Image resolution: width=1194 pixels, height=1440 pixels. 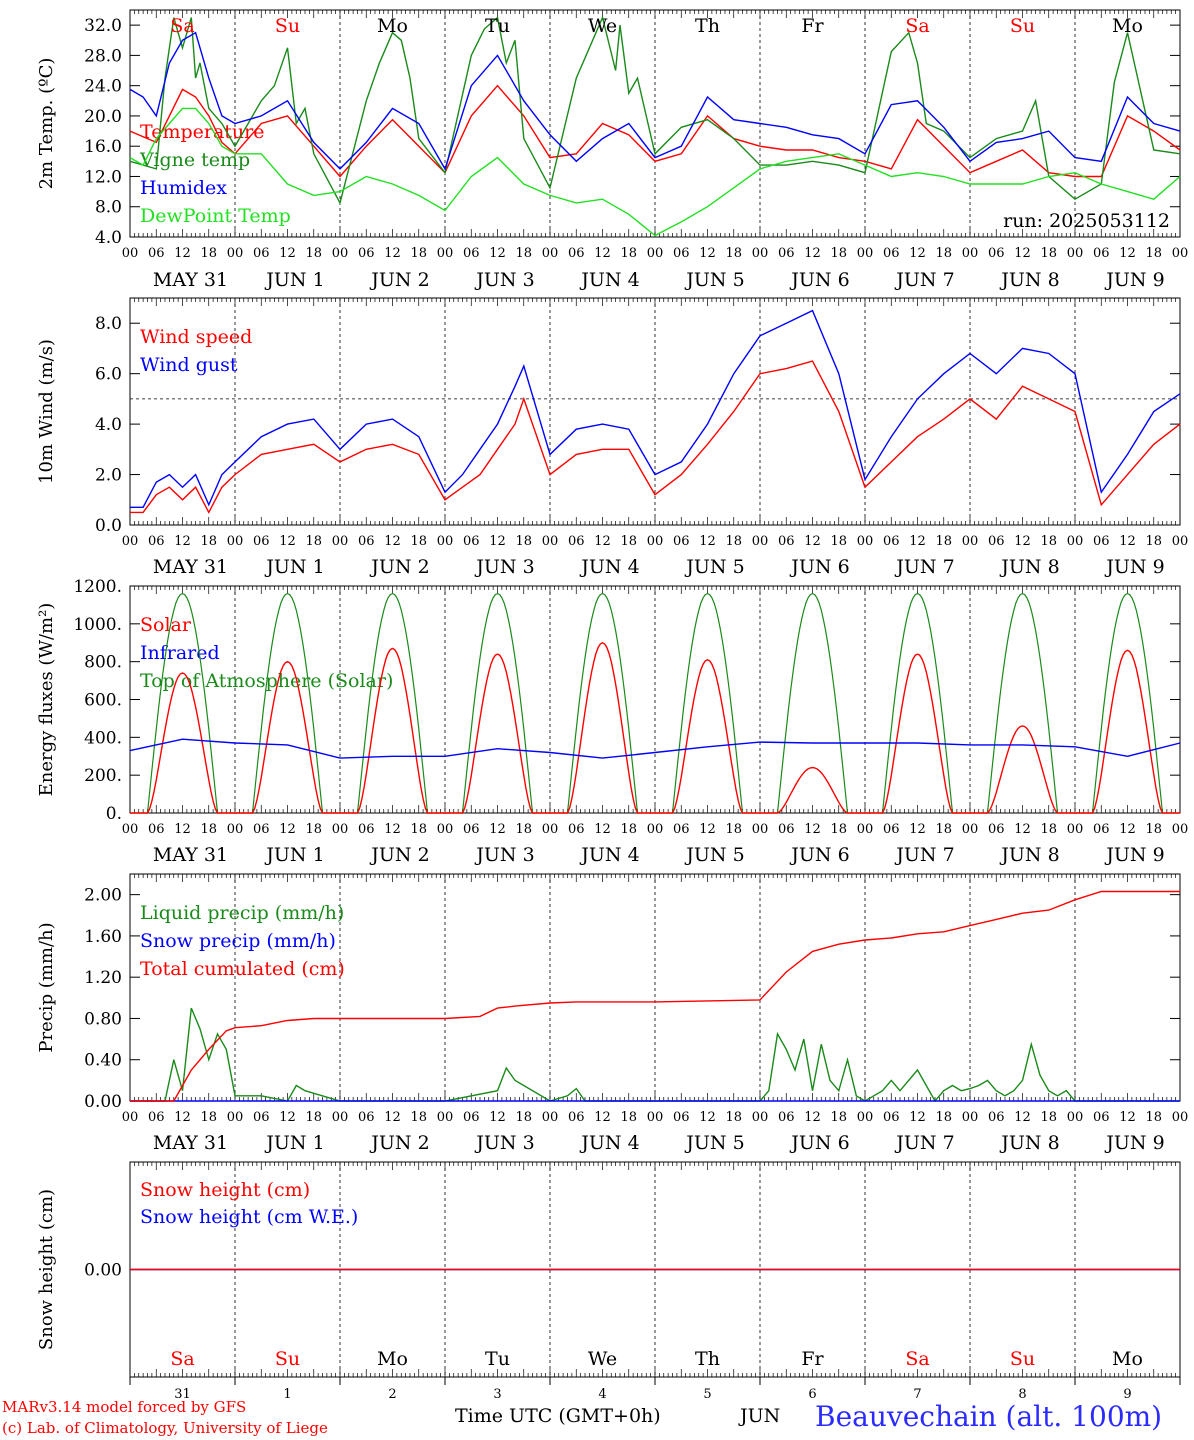 I want to click on bottom-day-label: 7, so click(x=917, y=1394).